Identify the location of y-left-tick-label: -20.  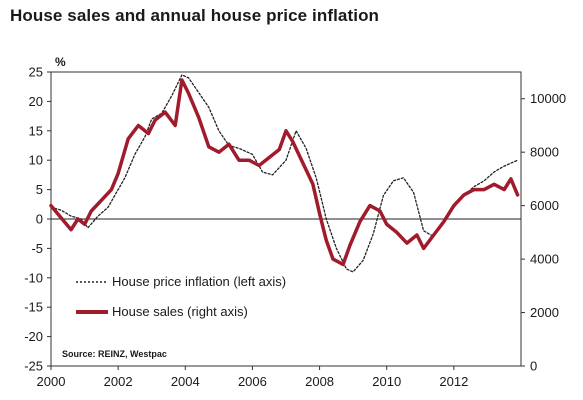
(33, 336).